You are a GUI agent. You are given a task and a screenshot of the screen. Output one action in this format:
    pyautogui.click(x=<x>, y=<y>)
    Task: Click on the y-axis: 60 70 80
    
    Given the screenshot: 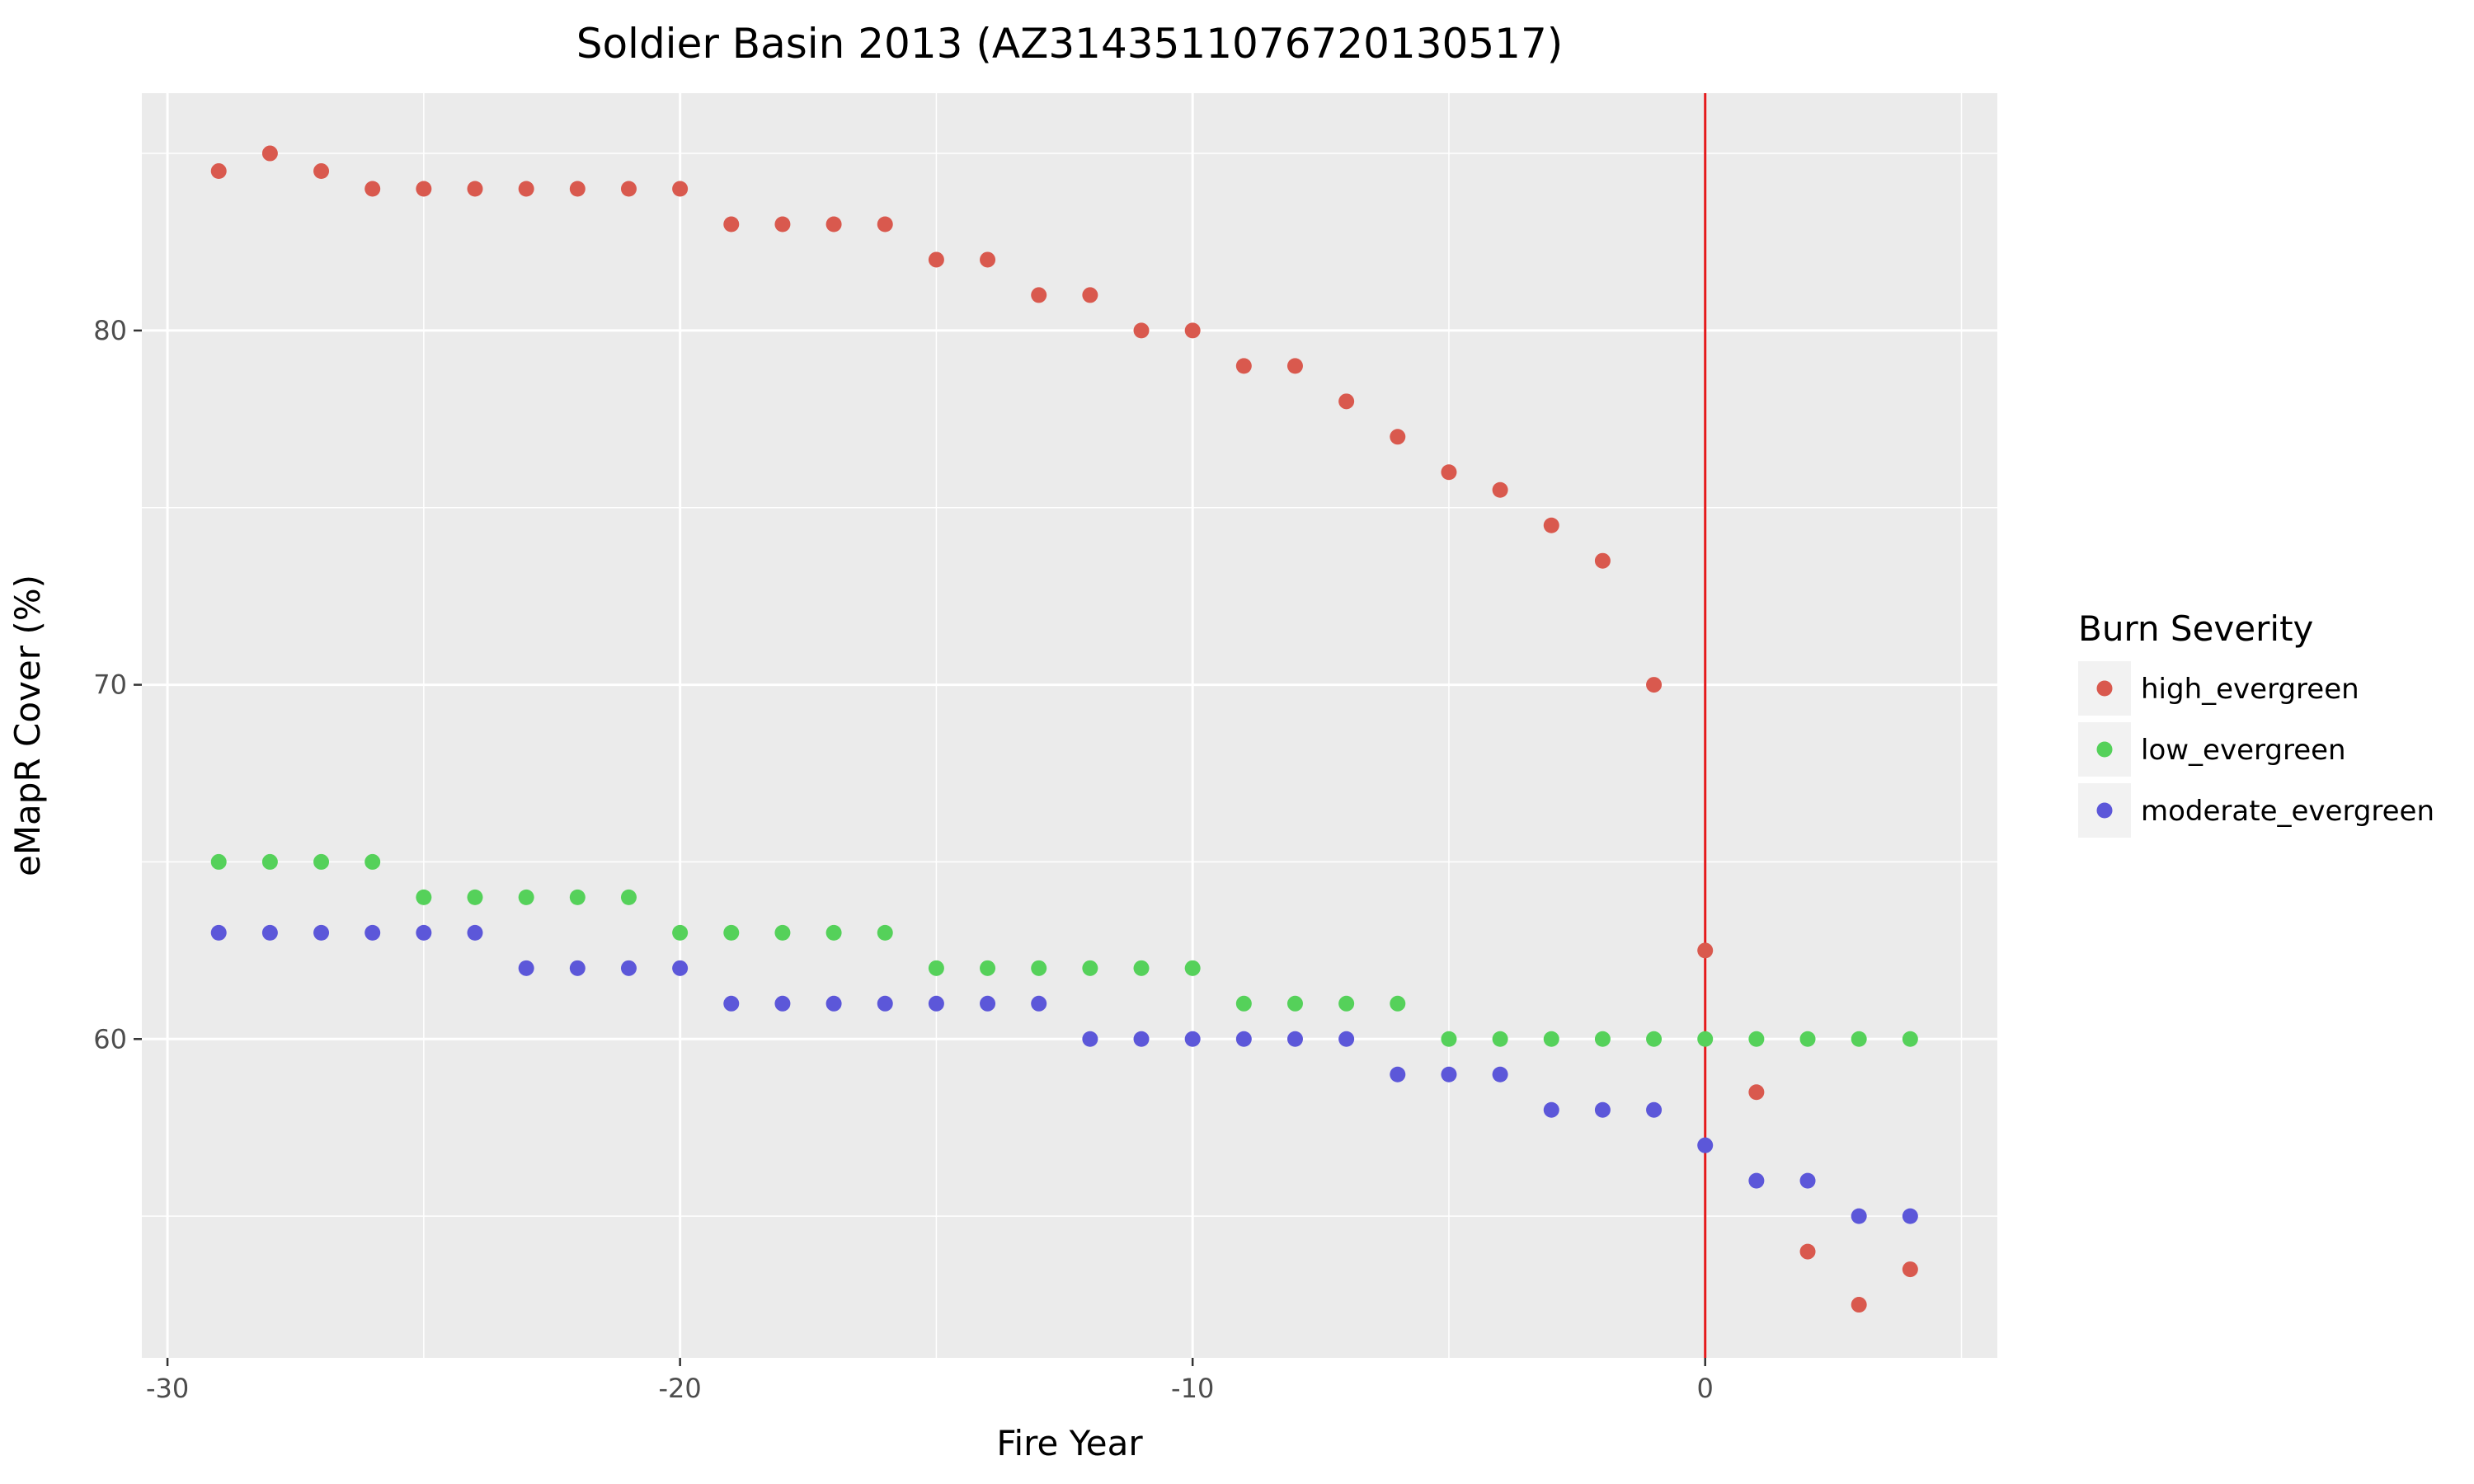 What is the action you would take?
    pyautogui.click(x=117, y=684)
    